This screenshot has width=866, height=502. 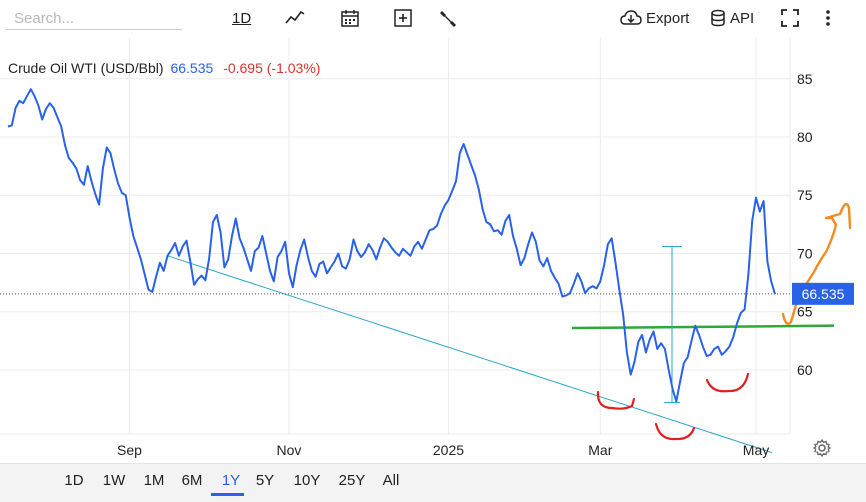 What do you see at coordinates (724, 321) in the screenshot?
I see `drawing-annotations-front` at bounding box center [724, 321].